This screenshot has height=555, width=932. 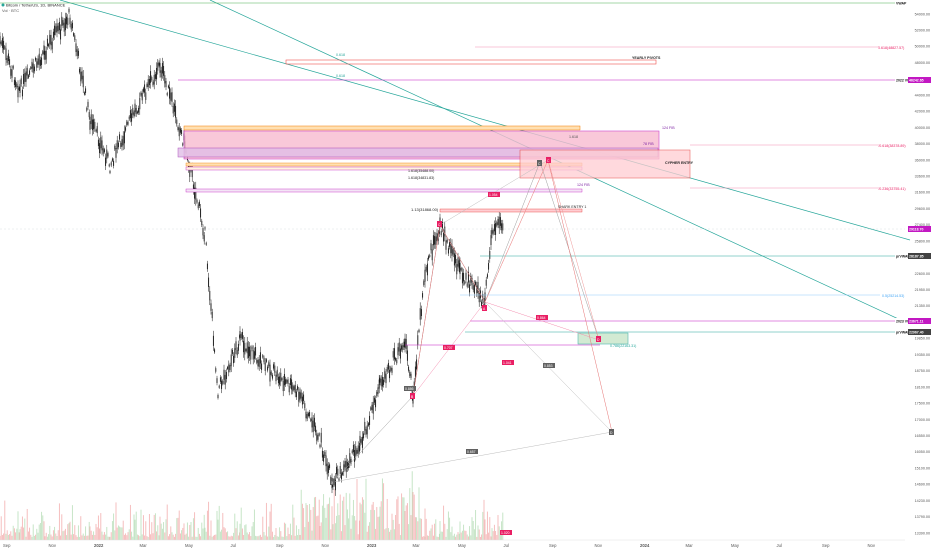 What do you see at coordinates (340, 55) in the screenshot?
I see `fib-0618-top: 0.618` at bounding box center [340, 55].